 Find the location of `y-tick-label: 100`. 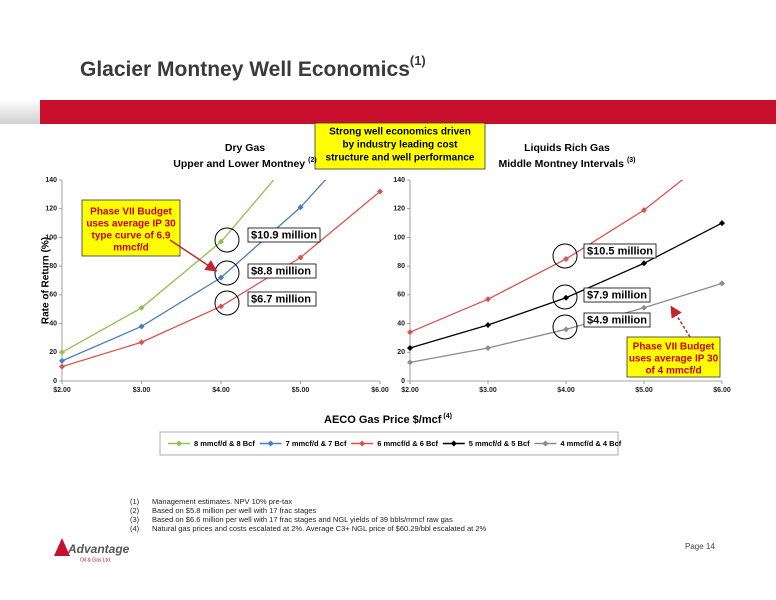

y-tick-label: 100 is located at coordinates (399, 237).